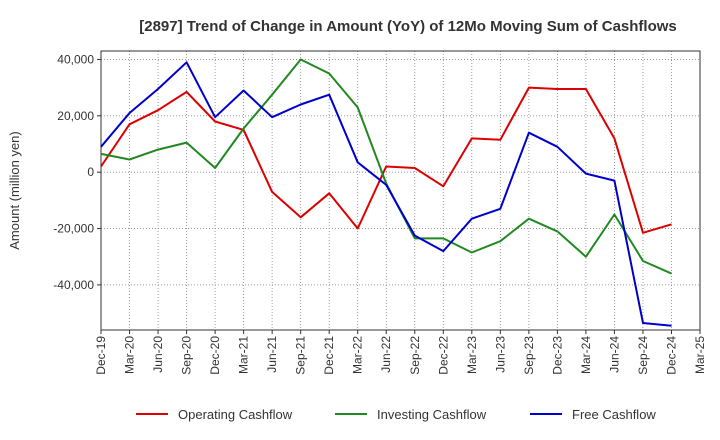 This screenshot has width=720, height=440. Describe the element at coordinates (700, 355) in the screenshot. I see `x-tick-label: Mar-25` at that location.